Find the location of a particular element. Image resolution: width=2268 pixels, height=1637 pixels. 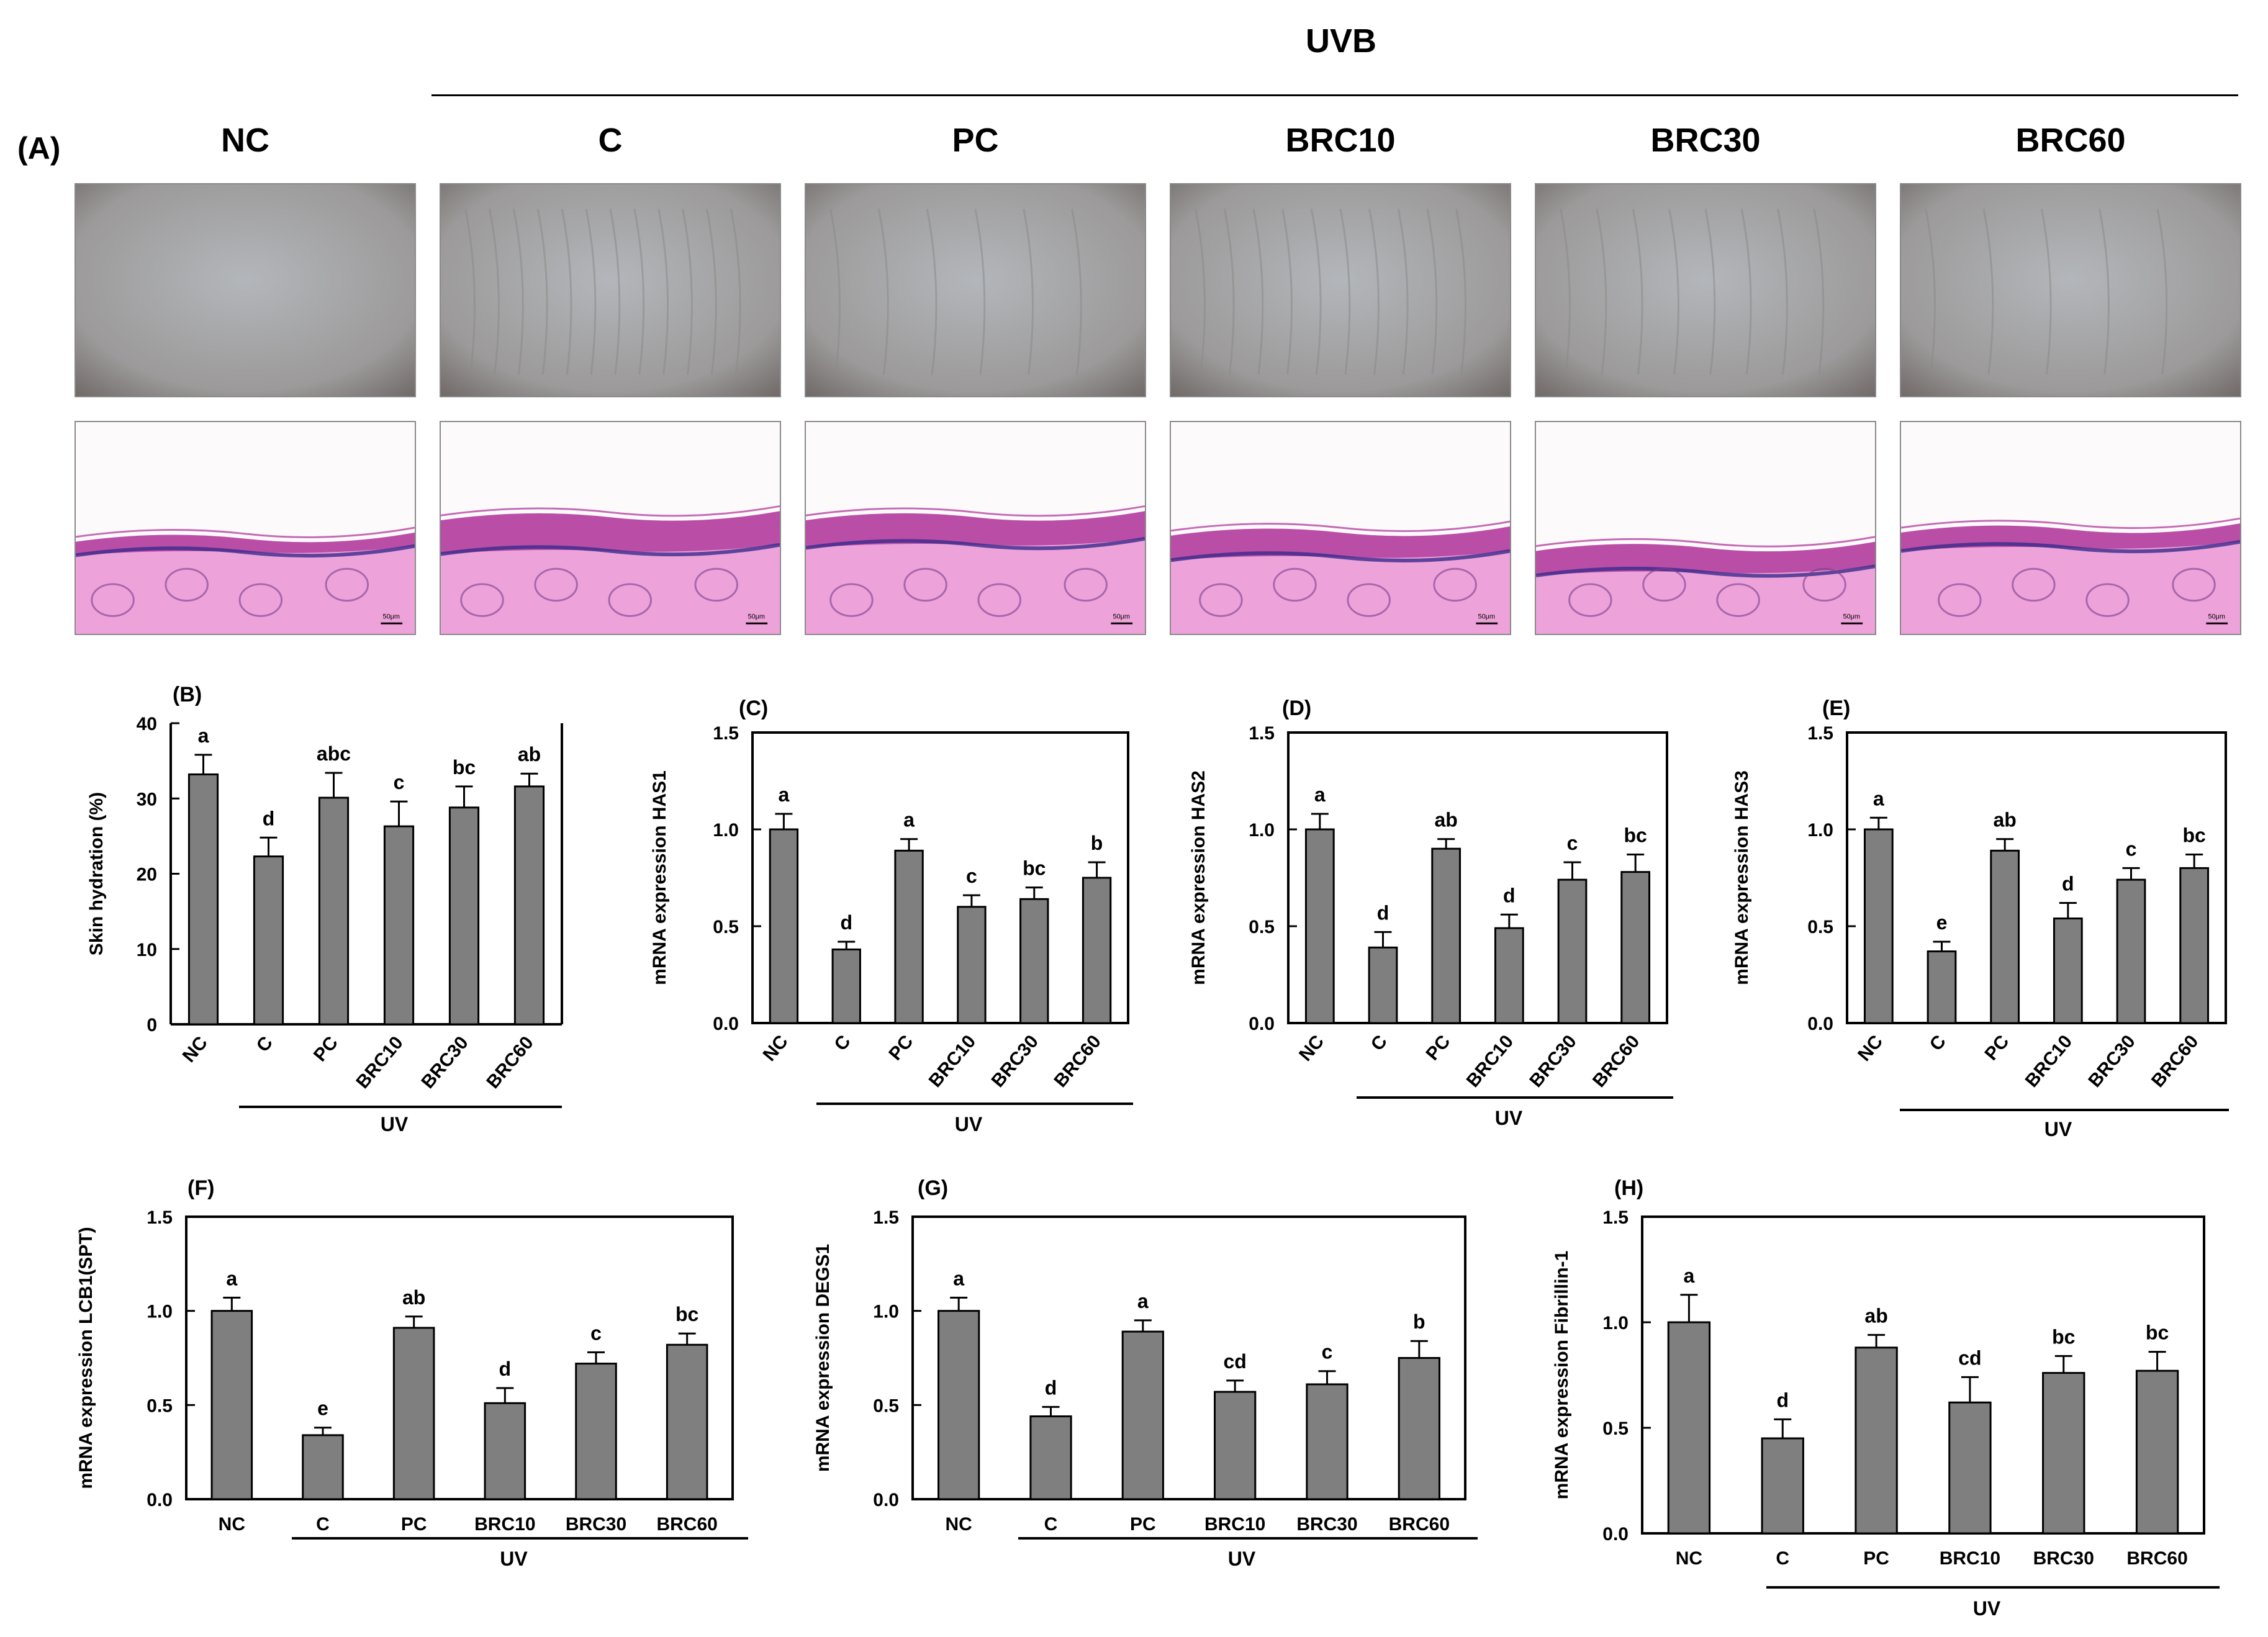

panel-label: (D) is located at coordinates (1297, 708).